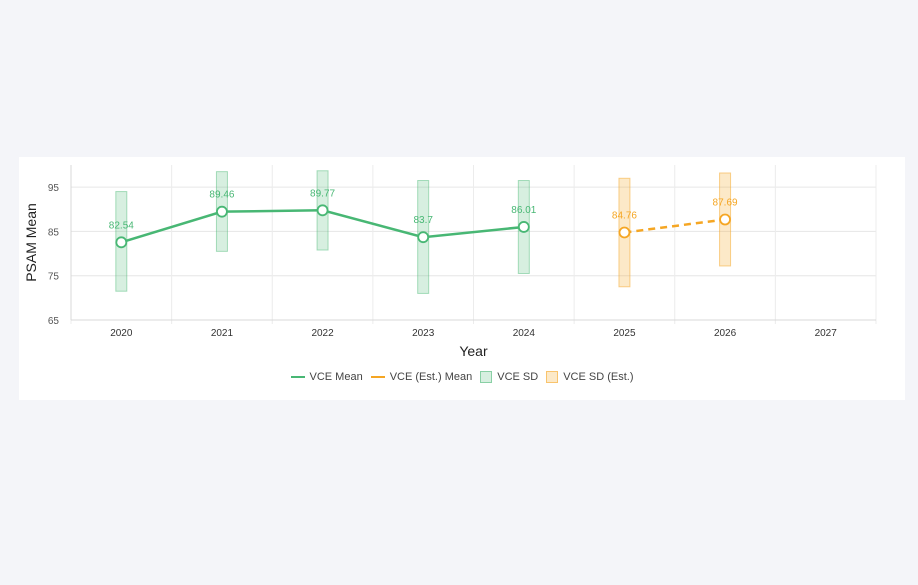 The image size is (918, 585). I want to click on legend-swatch-vce-sd-est, so click(552, 377).